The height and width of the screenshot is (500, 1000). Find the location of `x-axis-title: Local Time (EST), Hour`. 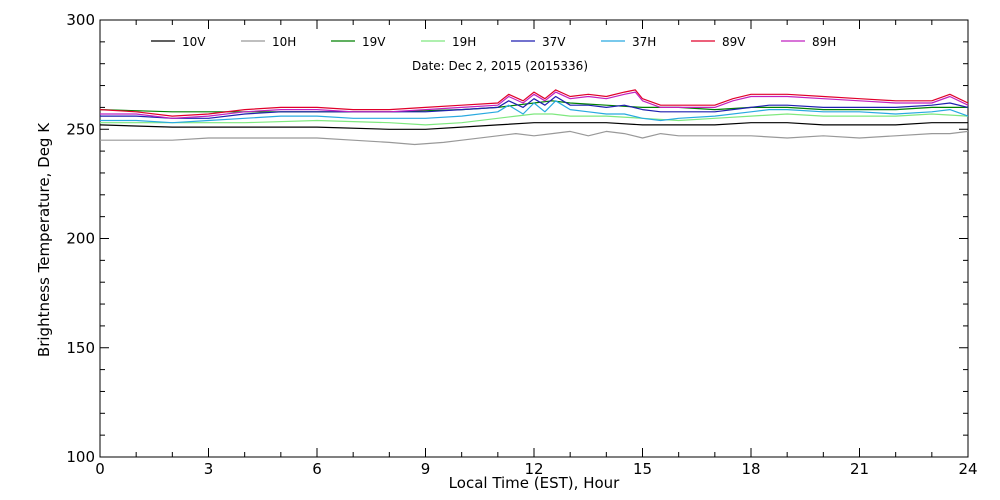

x-axis-title: Local Time (EST), Hour is located at coordinates (534, 483).